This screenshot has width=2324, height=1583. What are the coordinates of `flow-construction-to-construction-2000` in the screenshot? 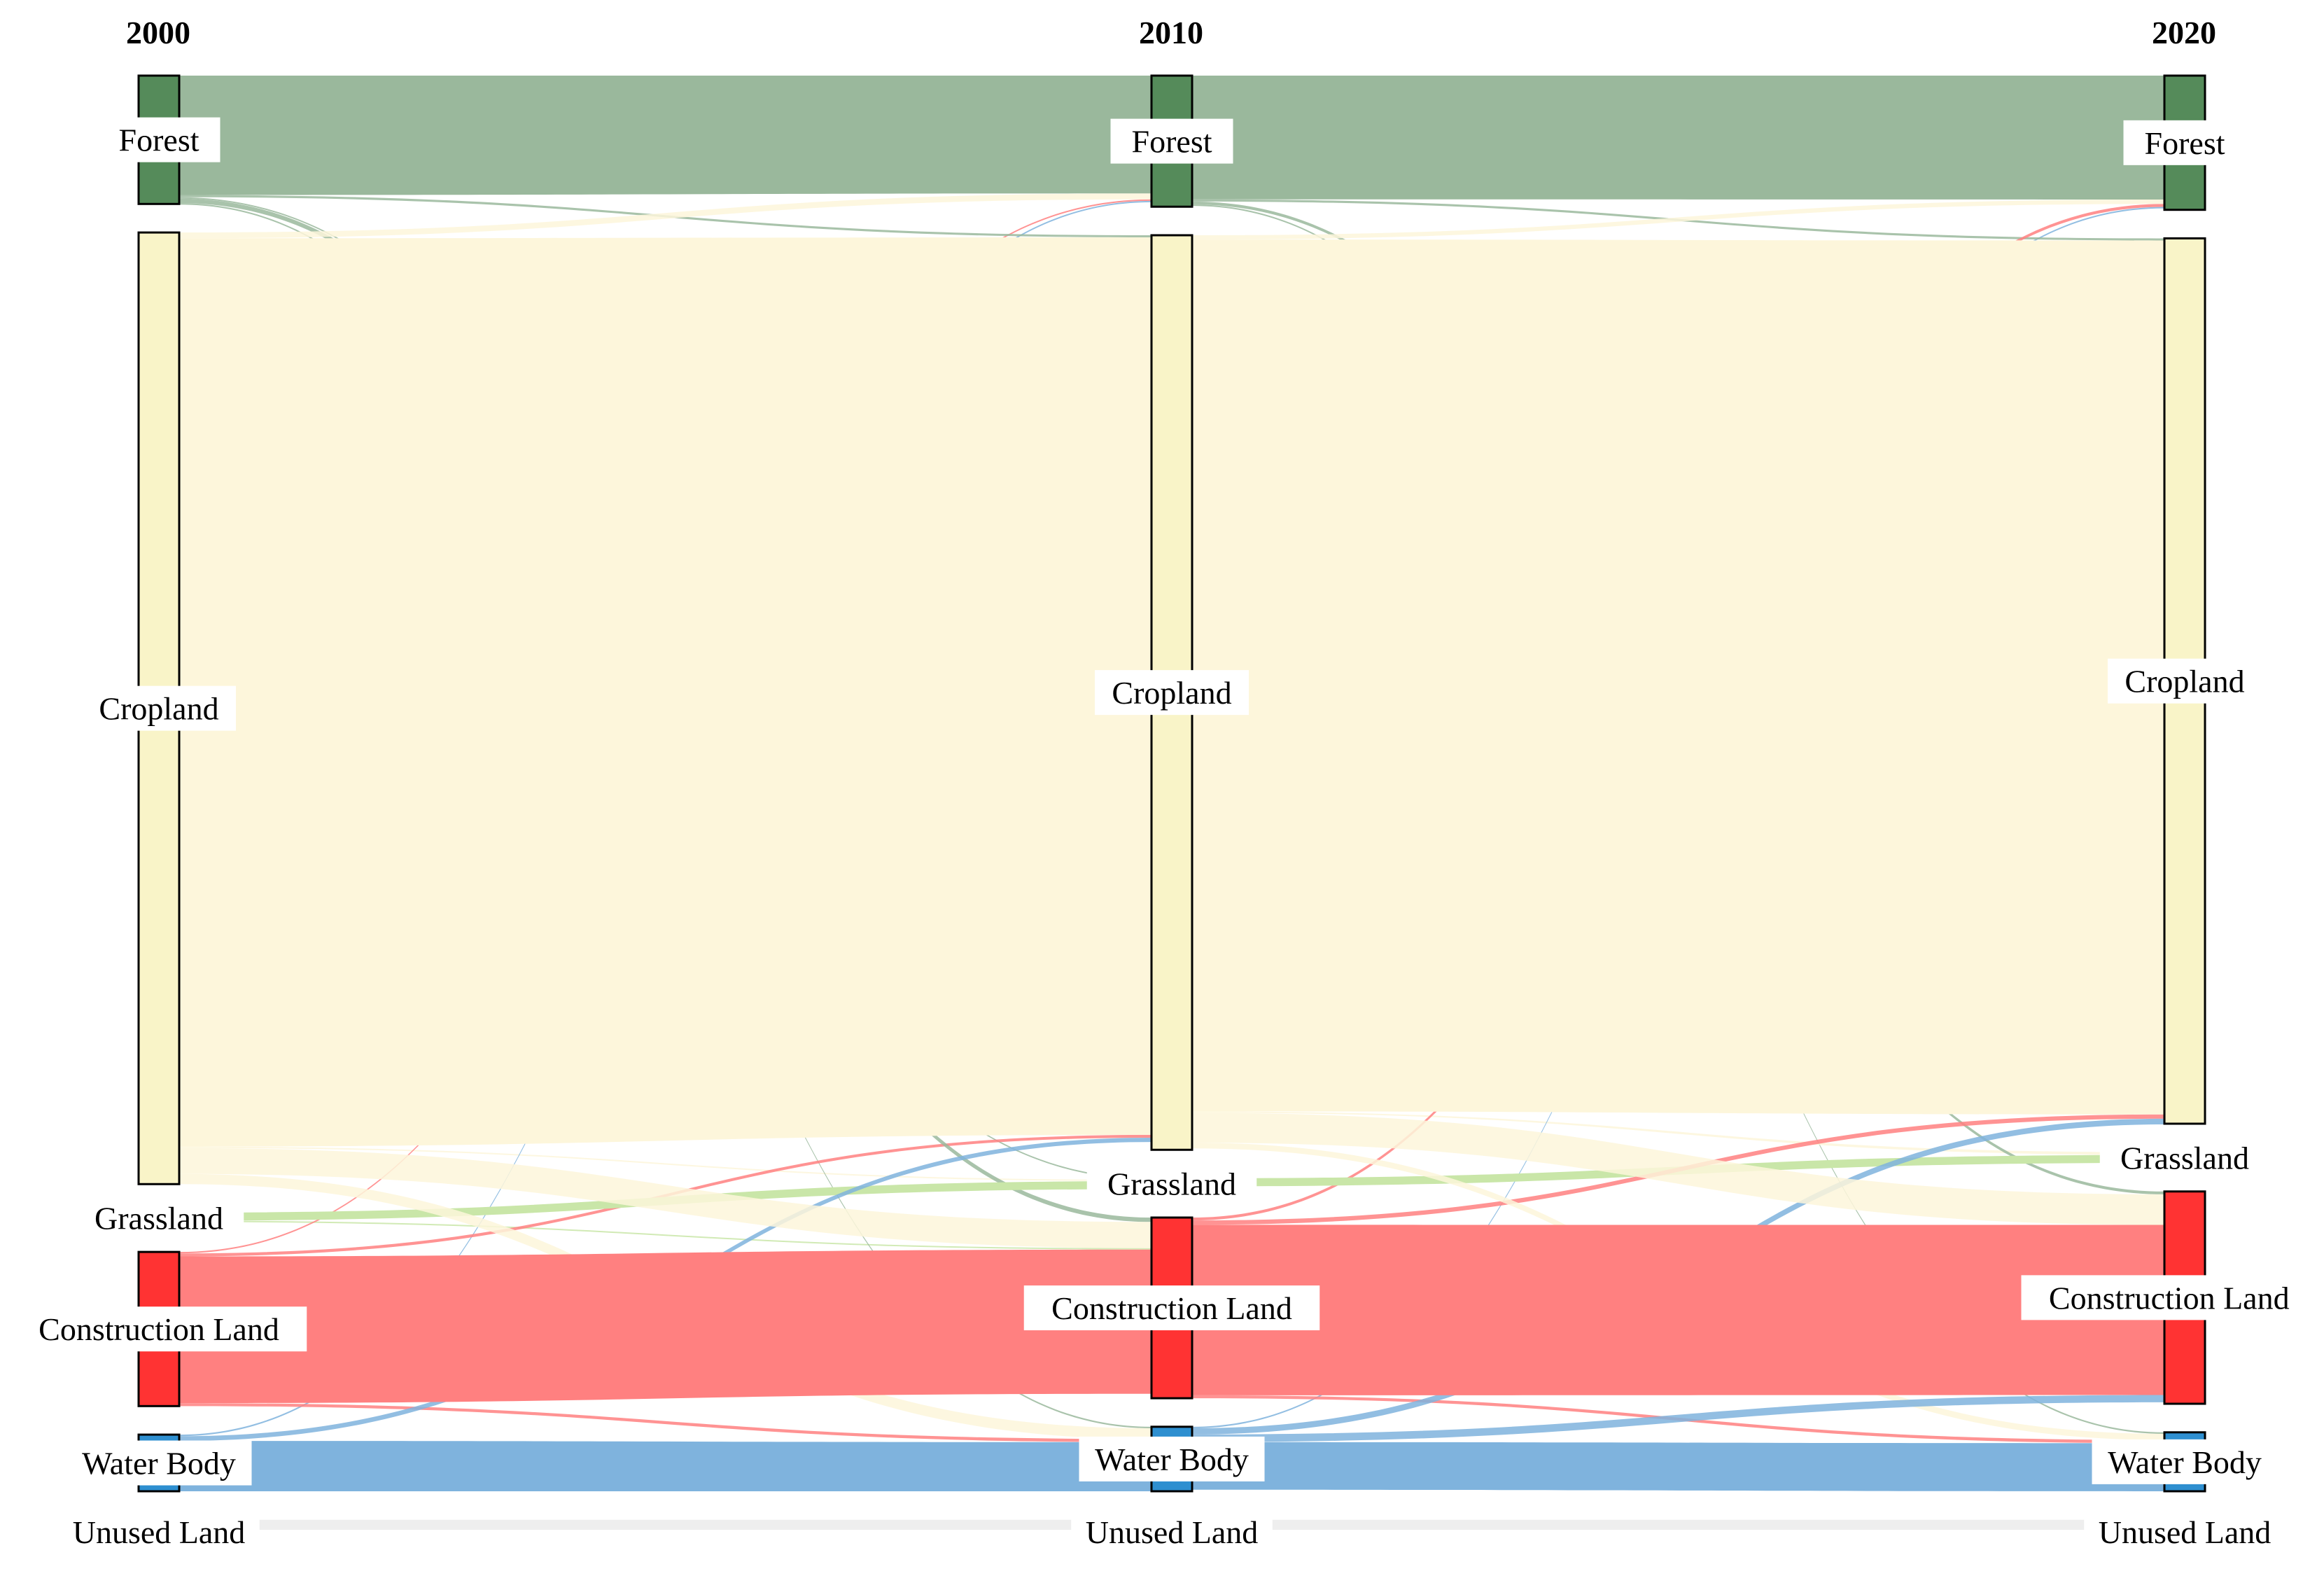 It's located at (665, 1327).